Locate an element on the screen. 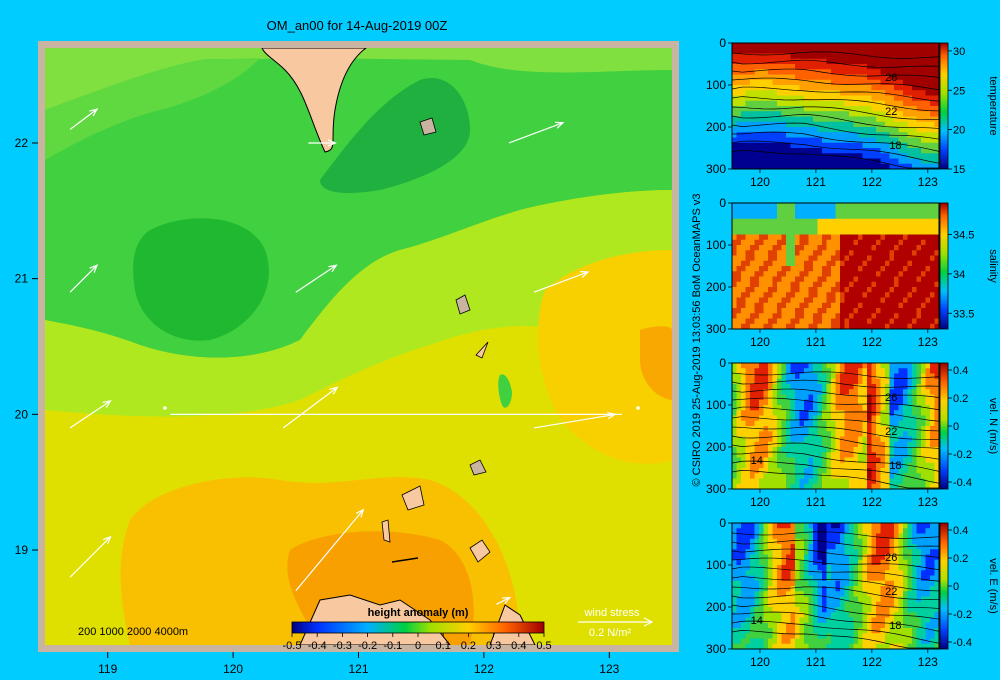 Image resolution: width=1000 pixels, height=680 pixels. map-y-tick-label: 20 is located at coordinates (22, 414).